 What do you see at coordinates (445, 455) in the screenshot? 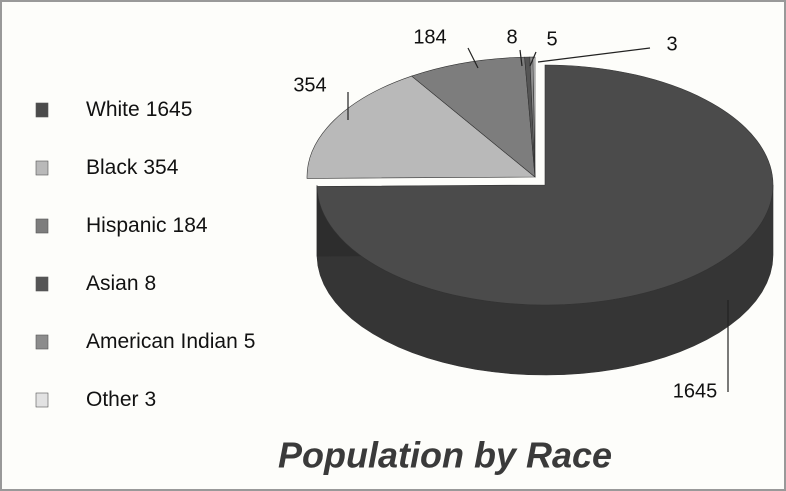
I see `chart-title: Population by Race` at bounding box center [445, 455].